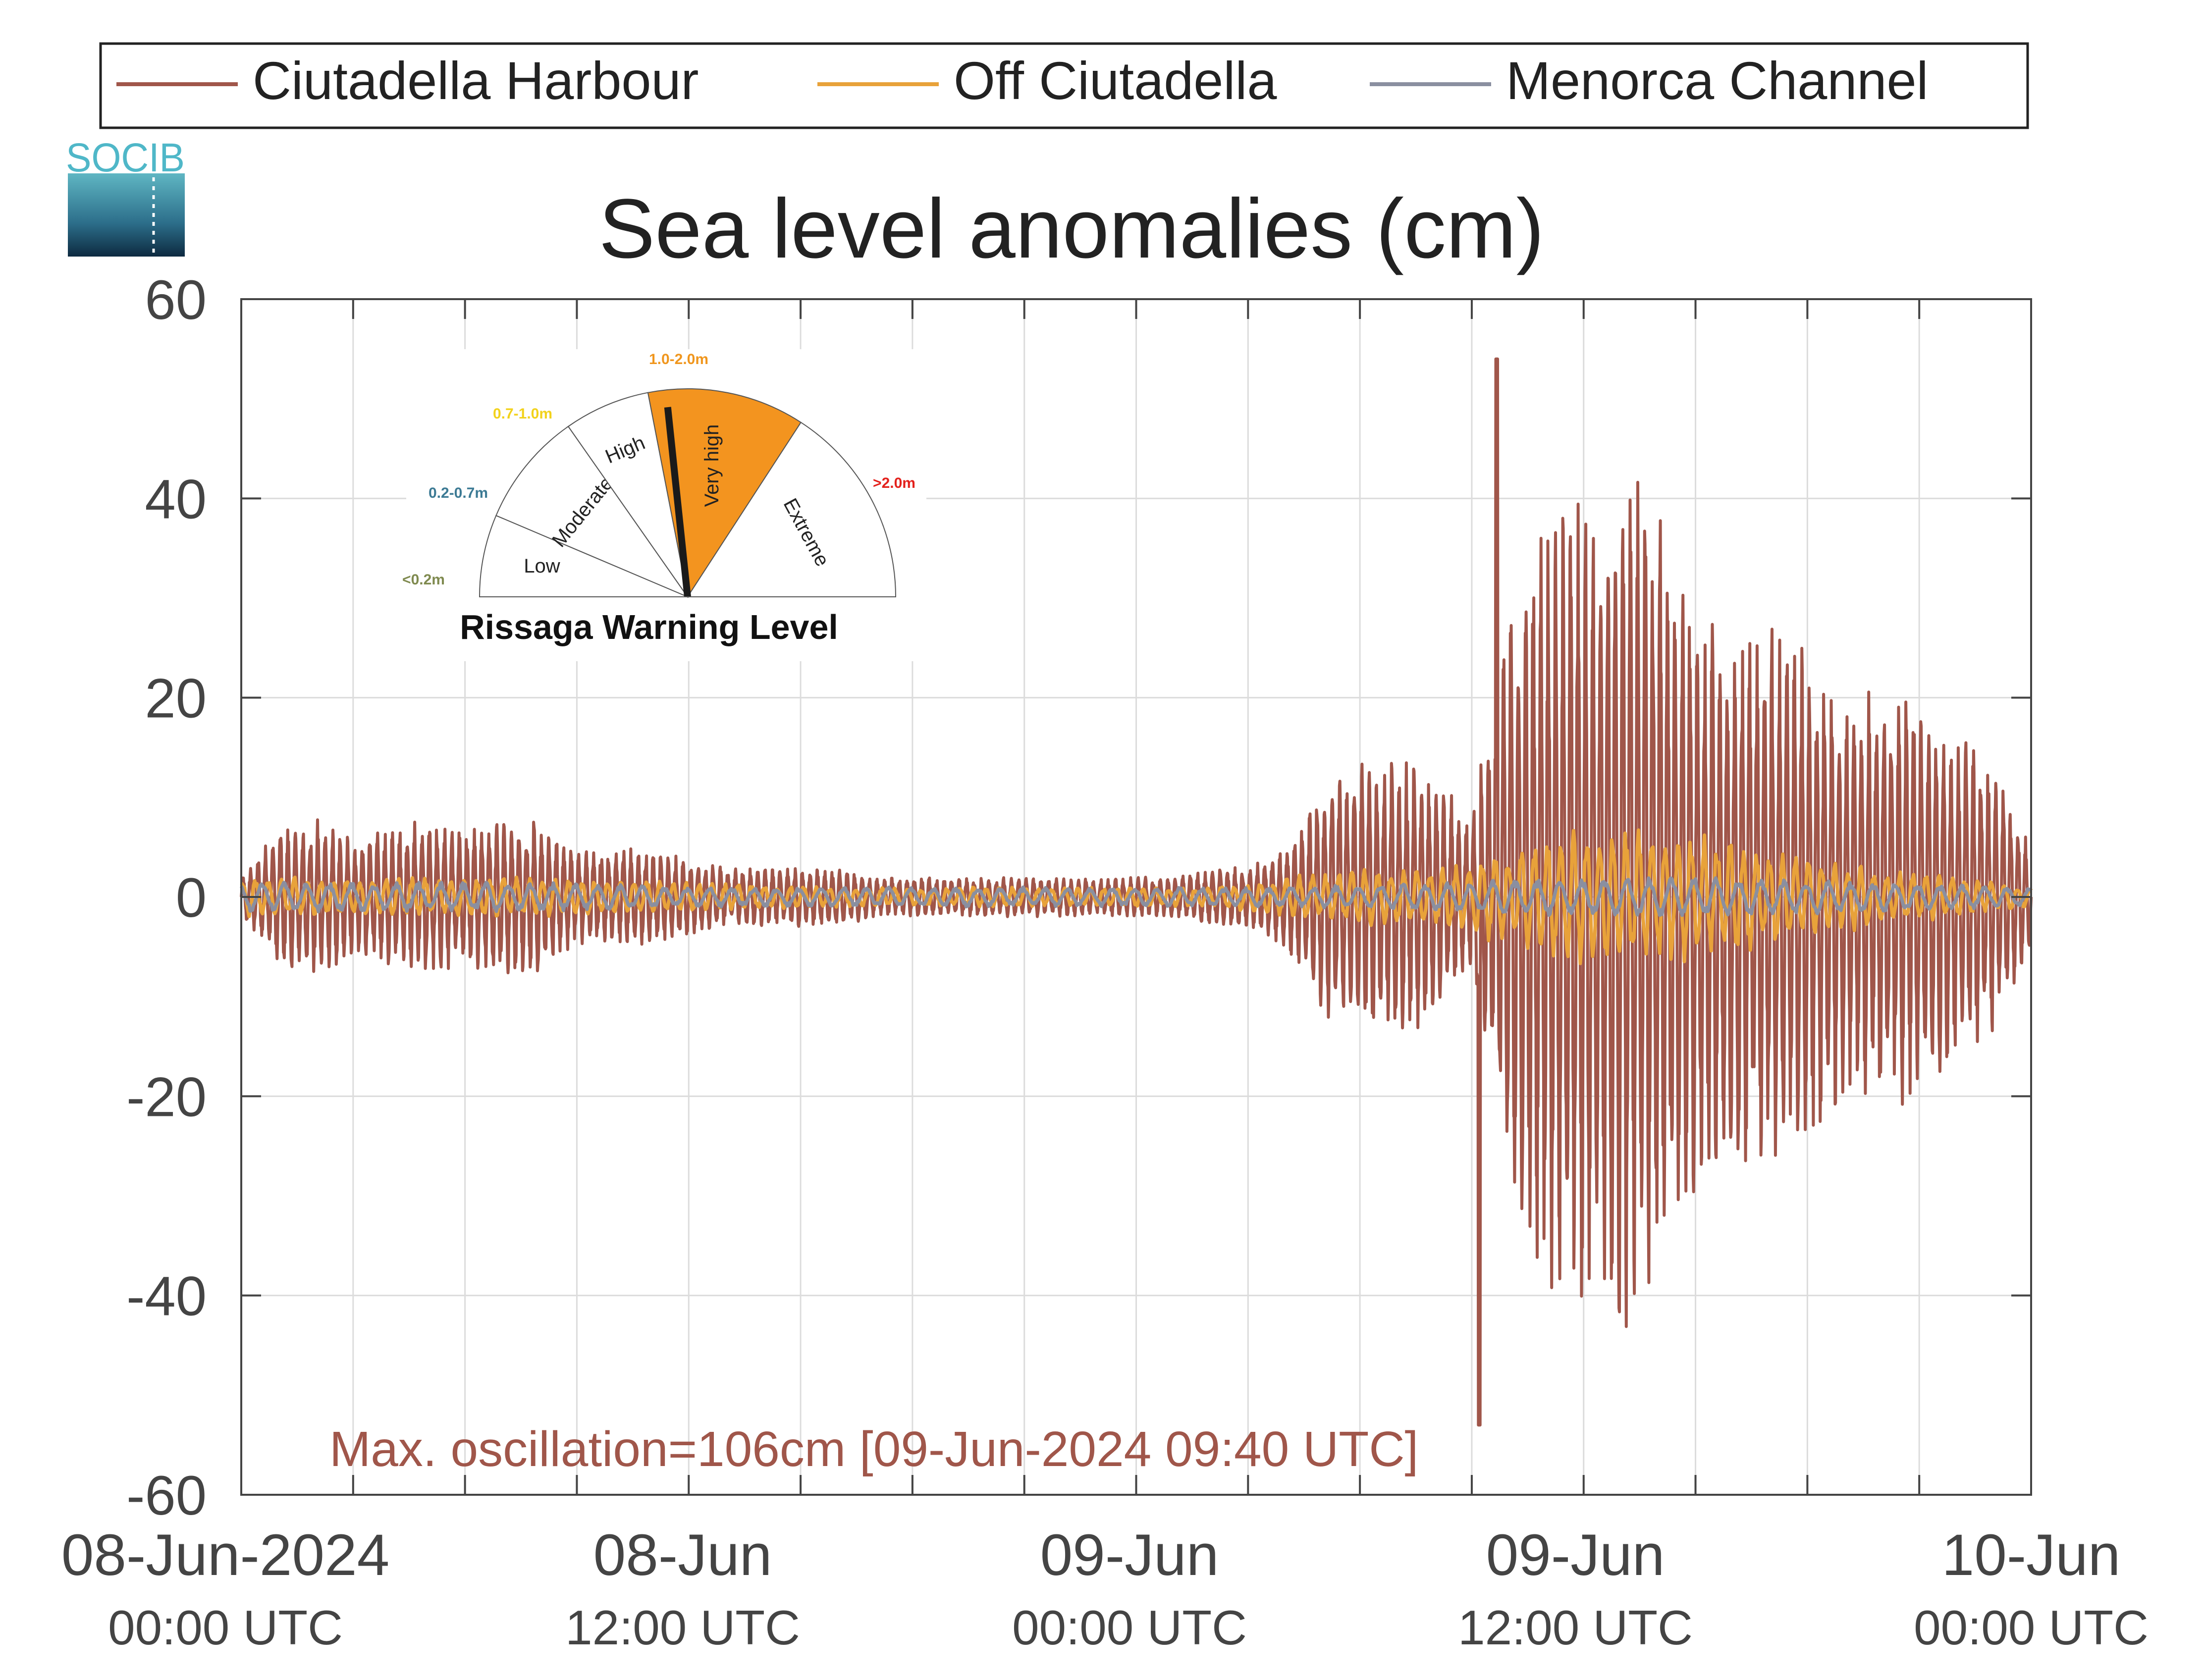  What do you see at coordinates (166, 1097) in the screenshot?
I see `y-tick-label: -20` at bounding box center [166, 1097].